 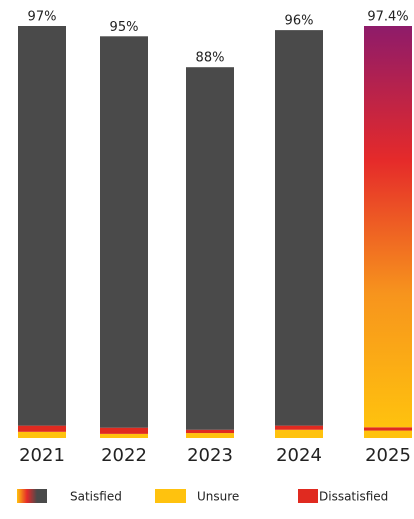 What do you see at coordinates (42, 17) in the screenshot?
I see `value-label: 97%` at bounding box center [42, 17].